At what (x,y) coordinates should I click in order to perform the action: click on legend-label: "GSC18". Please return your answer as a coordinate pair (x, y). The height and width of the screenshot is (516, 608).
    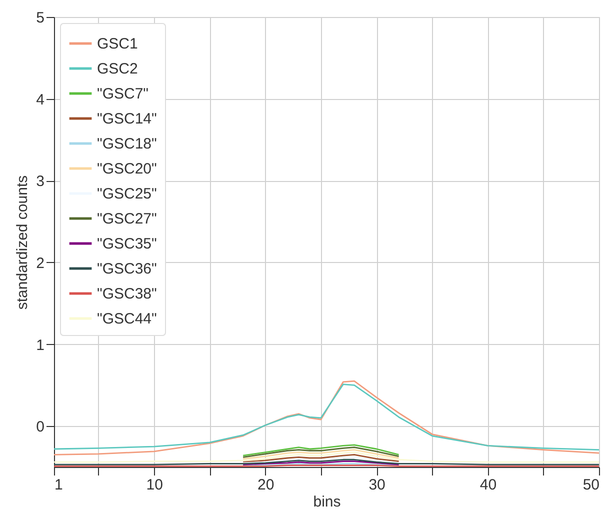
    Looking at the image, I should click on (127, 144).